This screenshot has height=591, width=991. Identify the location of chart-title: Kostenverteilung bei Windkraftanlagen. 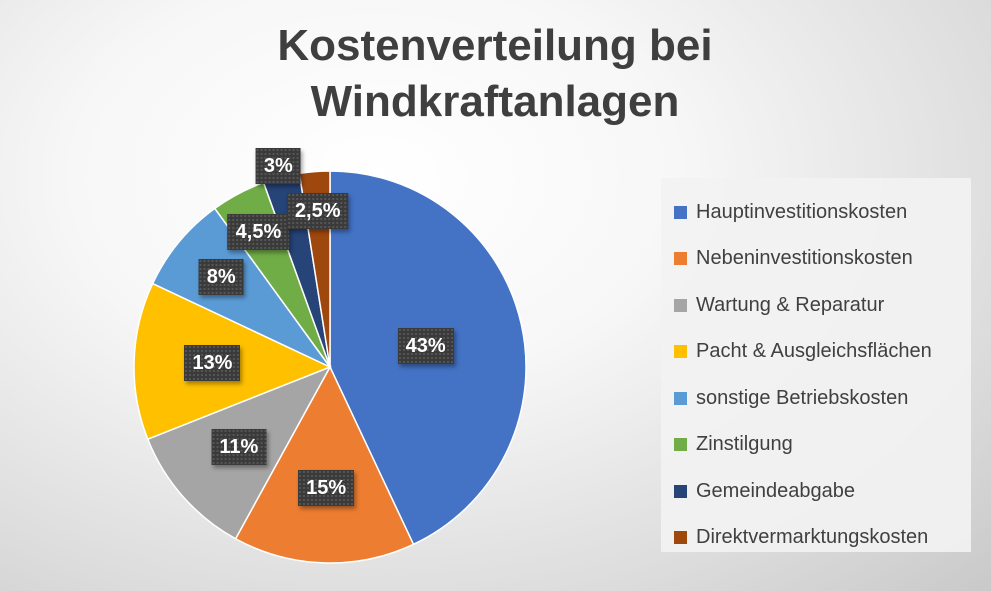
(495, 74).